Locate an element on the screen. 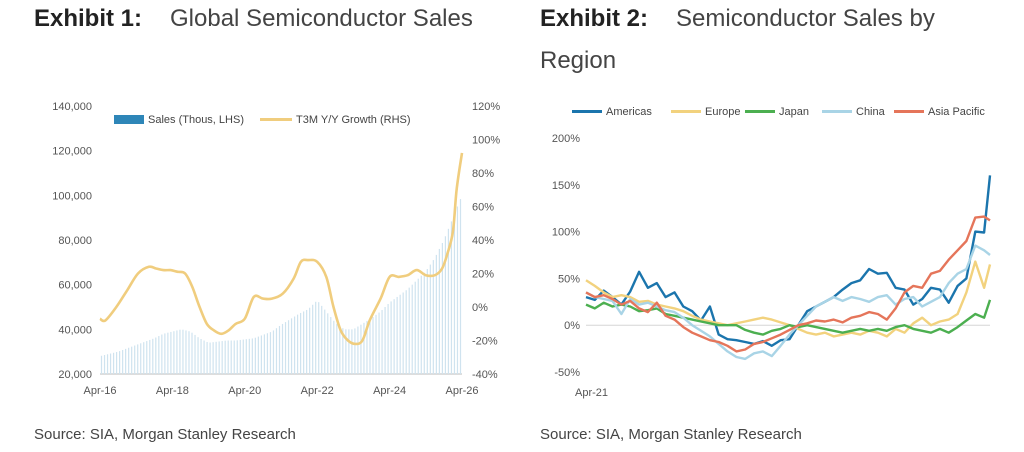 The height and width of the screenshot is (452, 1024). exhibit-1: Exhibit 1: Global Semiconductor Sales is located at coordinates (254, 20).